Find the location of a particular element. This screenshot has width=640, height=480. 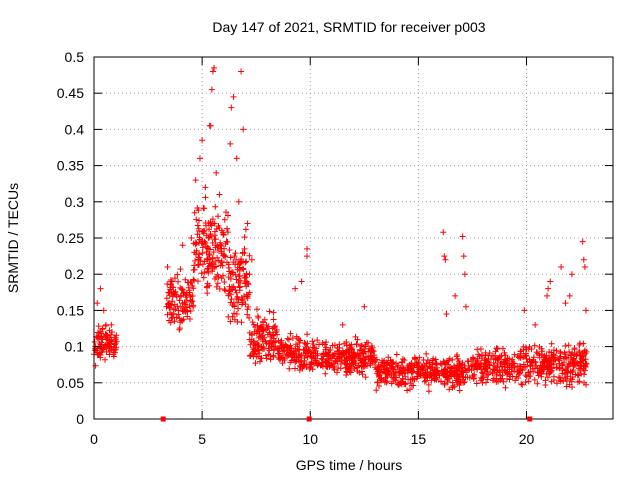

y-tick-label: 0.2 is located at coordinates (75, 274).